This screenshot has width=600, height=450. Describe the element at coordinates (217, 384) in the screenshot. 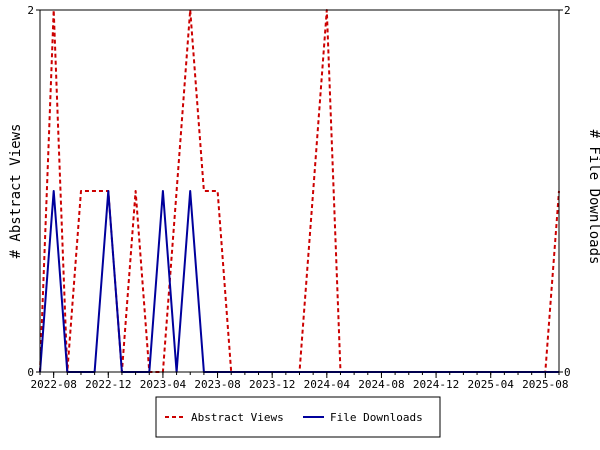

I see `x-tick-label: 2023-08` at that location.